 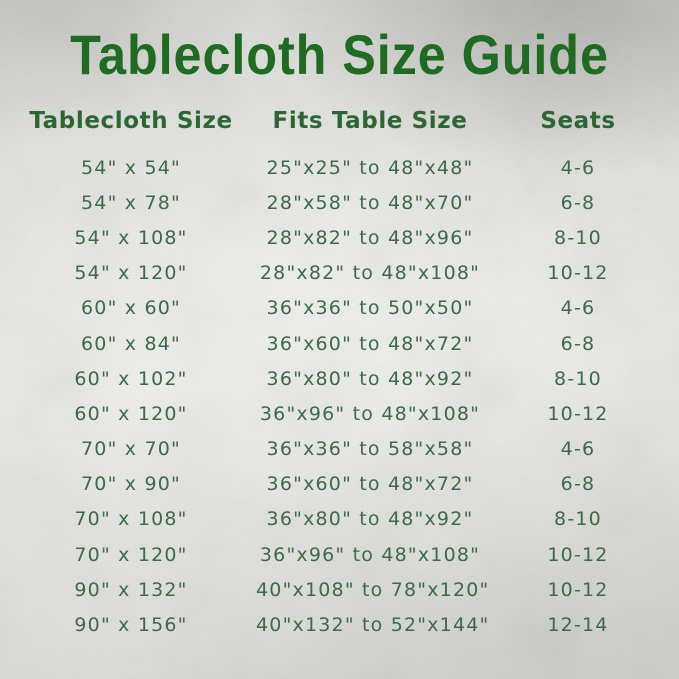 I want to click on table-row: 70" x 120" 36"x96" to 48"x108" 10-12, so click(x=339, y=554).